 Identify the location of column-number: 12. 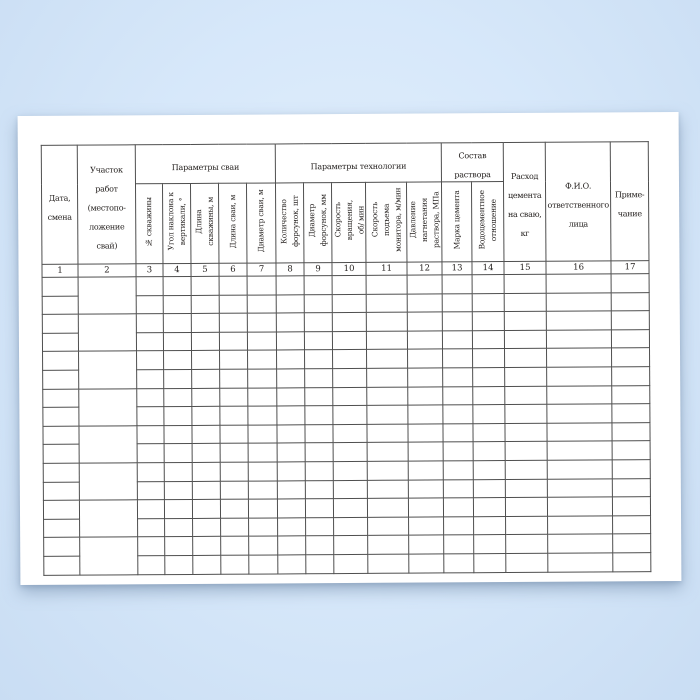
(425, 268).